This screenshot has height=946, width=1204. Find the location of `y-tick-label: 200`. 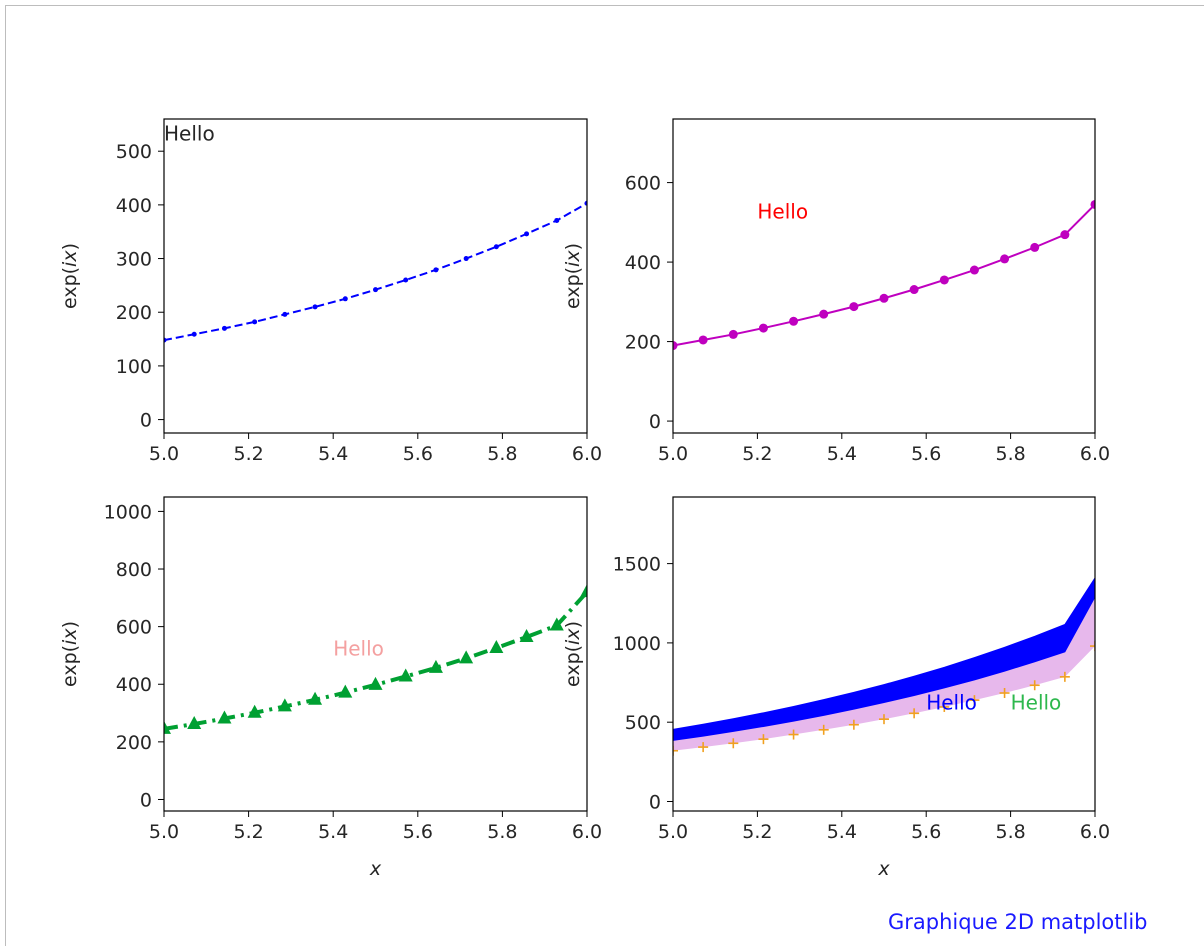

y-tick-label: 200 is located at coordinates (643, 343).